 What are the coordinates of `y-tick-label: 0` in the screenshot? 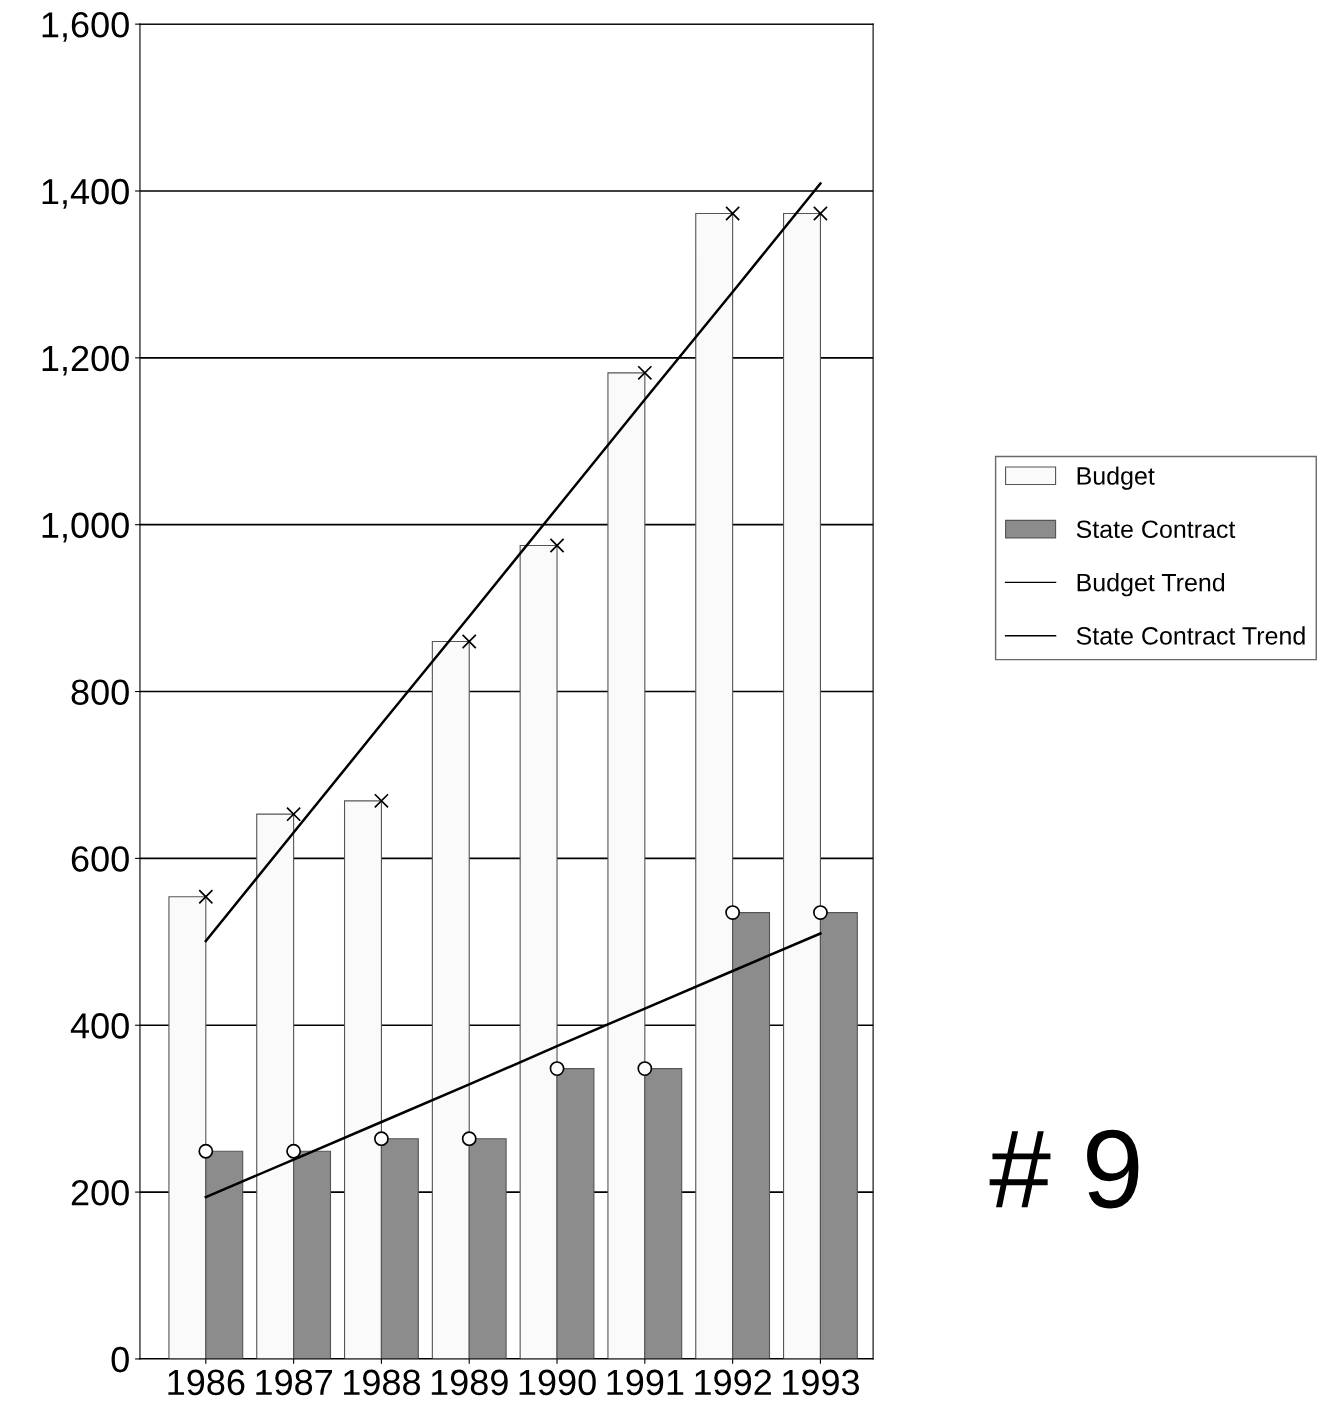 It's located at (120, 1359).